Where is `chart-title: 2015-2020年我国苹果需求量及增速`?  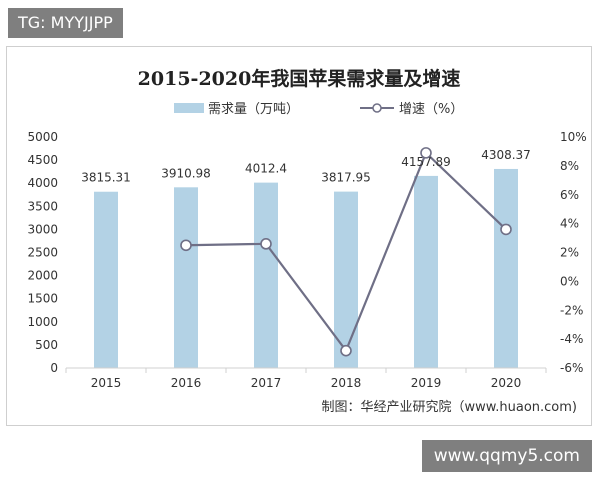 chart-title: 2015-2020年我国苹果需求量及增速 is located at coordinates (299, 78).